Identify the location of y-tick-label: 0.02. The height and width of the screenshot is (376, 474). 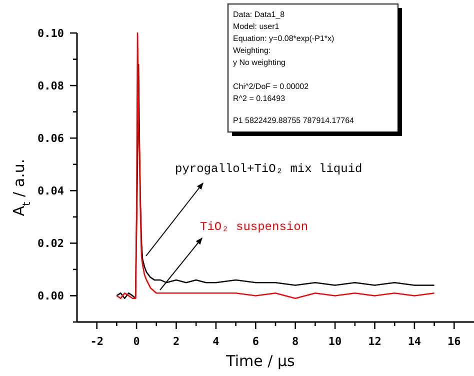
(51, 243).